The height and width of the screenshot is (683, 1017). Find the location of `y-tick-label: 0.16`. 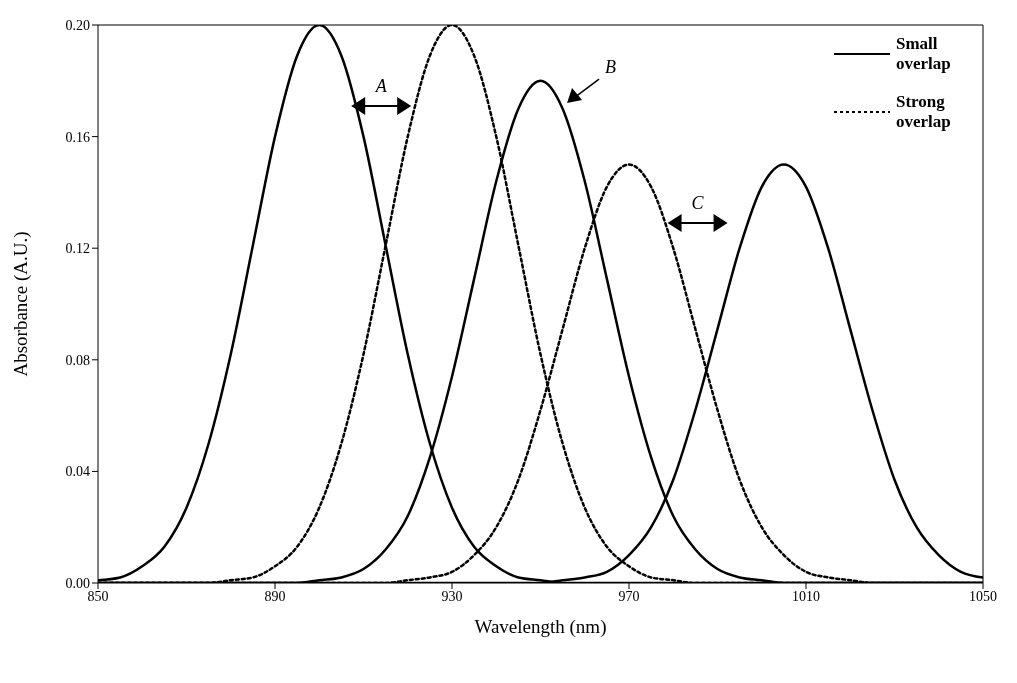

y-tick-label: 0.16 is located at coordinates (77, 137).